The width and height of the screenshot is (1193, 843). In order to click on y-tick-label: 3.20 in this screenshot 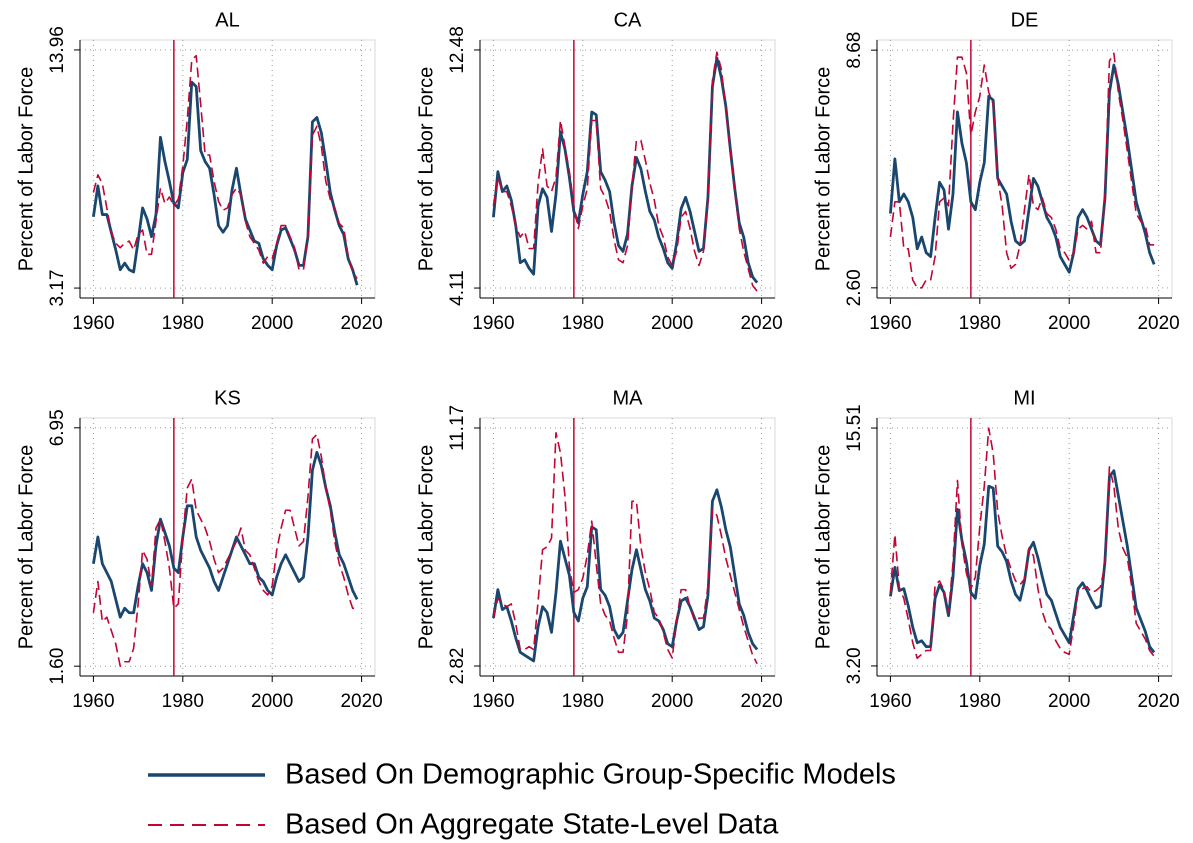, I will do `click(854, 665)`.